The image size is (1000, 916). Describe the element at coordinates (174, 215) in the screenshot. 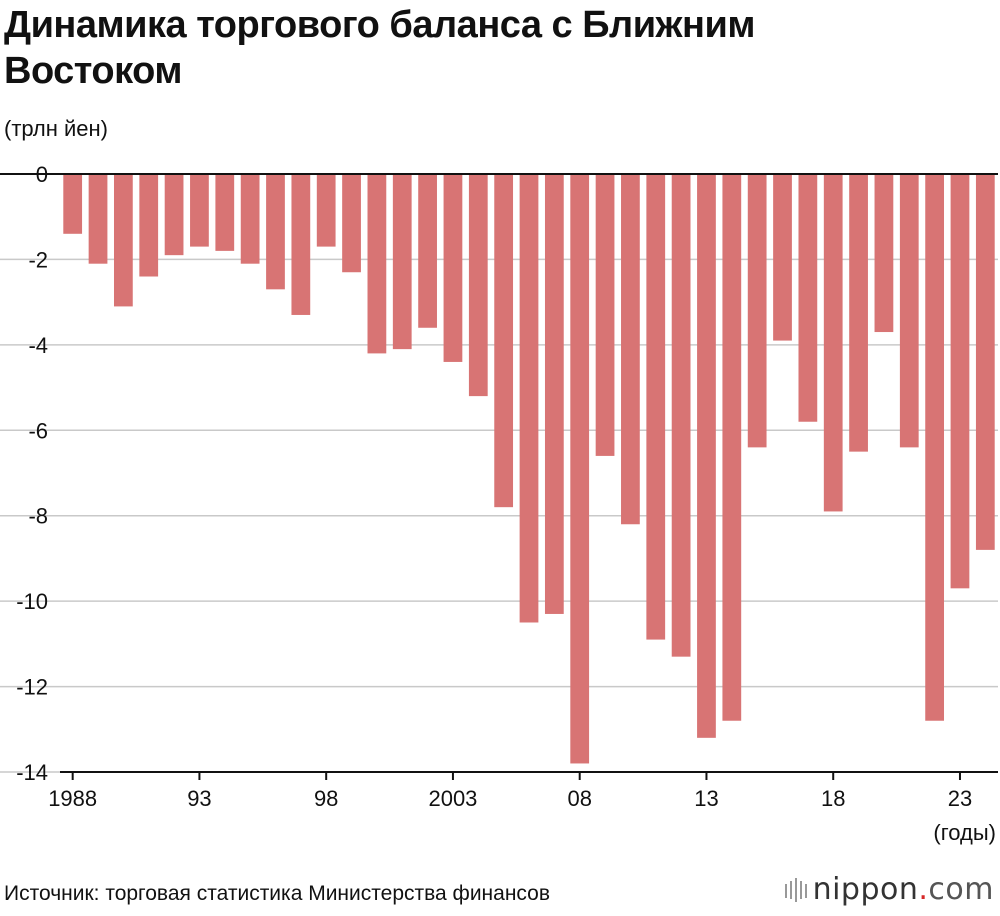

I see `bar-1992` at that location.